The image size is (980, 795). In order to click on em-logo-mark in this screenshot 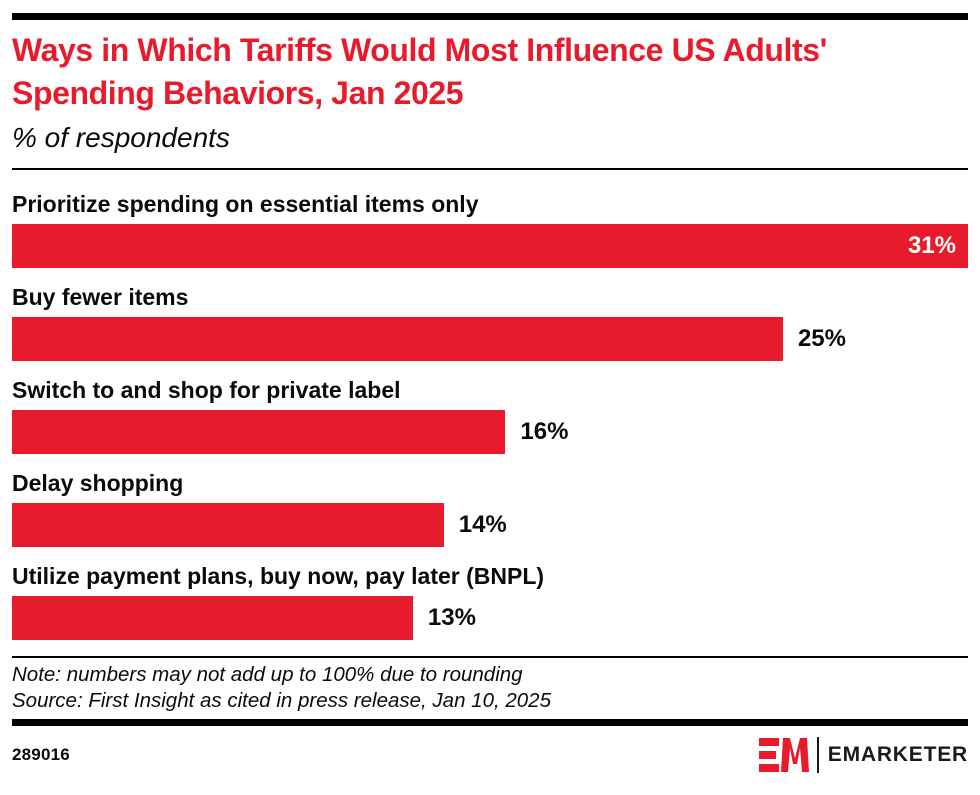, I will do `click(783, 755)`.